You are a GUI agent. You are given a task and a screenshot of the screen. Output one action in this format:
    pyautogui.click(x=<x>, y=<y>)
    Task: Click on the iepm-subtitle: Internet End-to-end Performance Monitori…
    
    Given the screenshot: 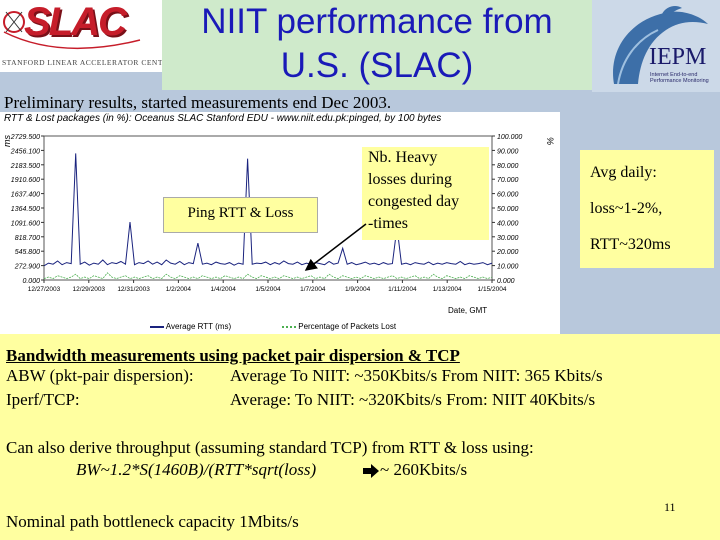 What is the action you would take?
    pyautogui.click(x=679, y=78)
    